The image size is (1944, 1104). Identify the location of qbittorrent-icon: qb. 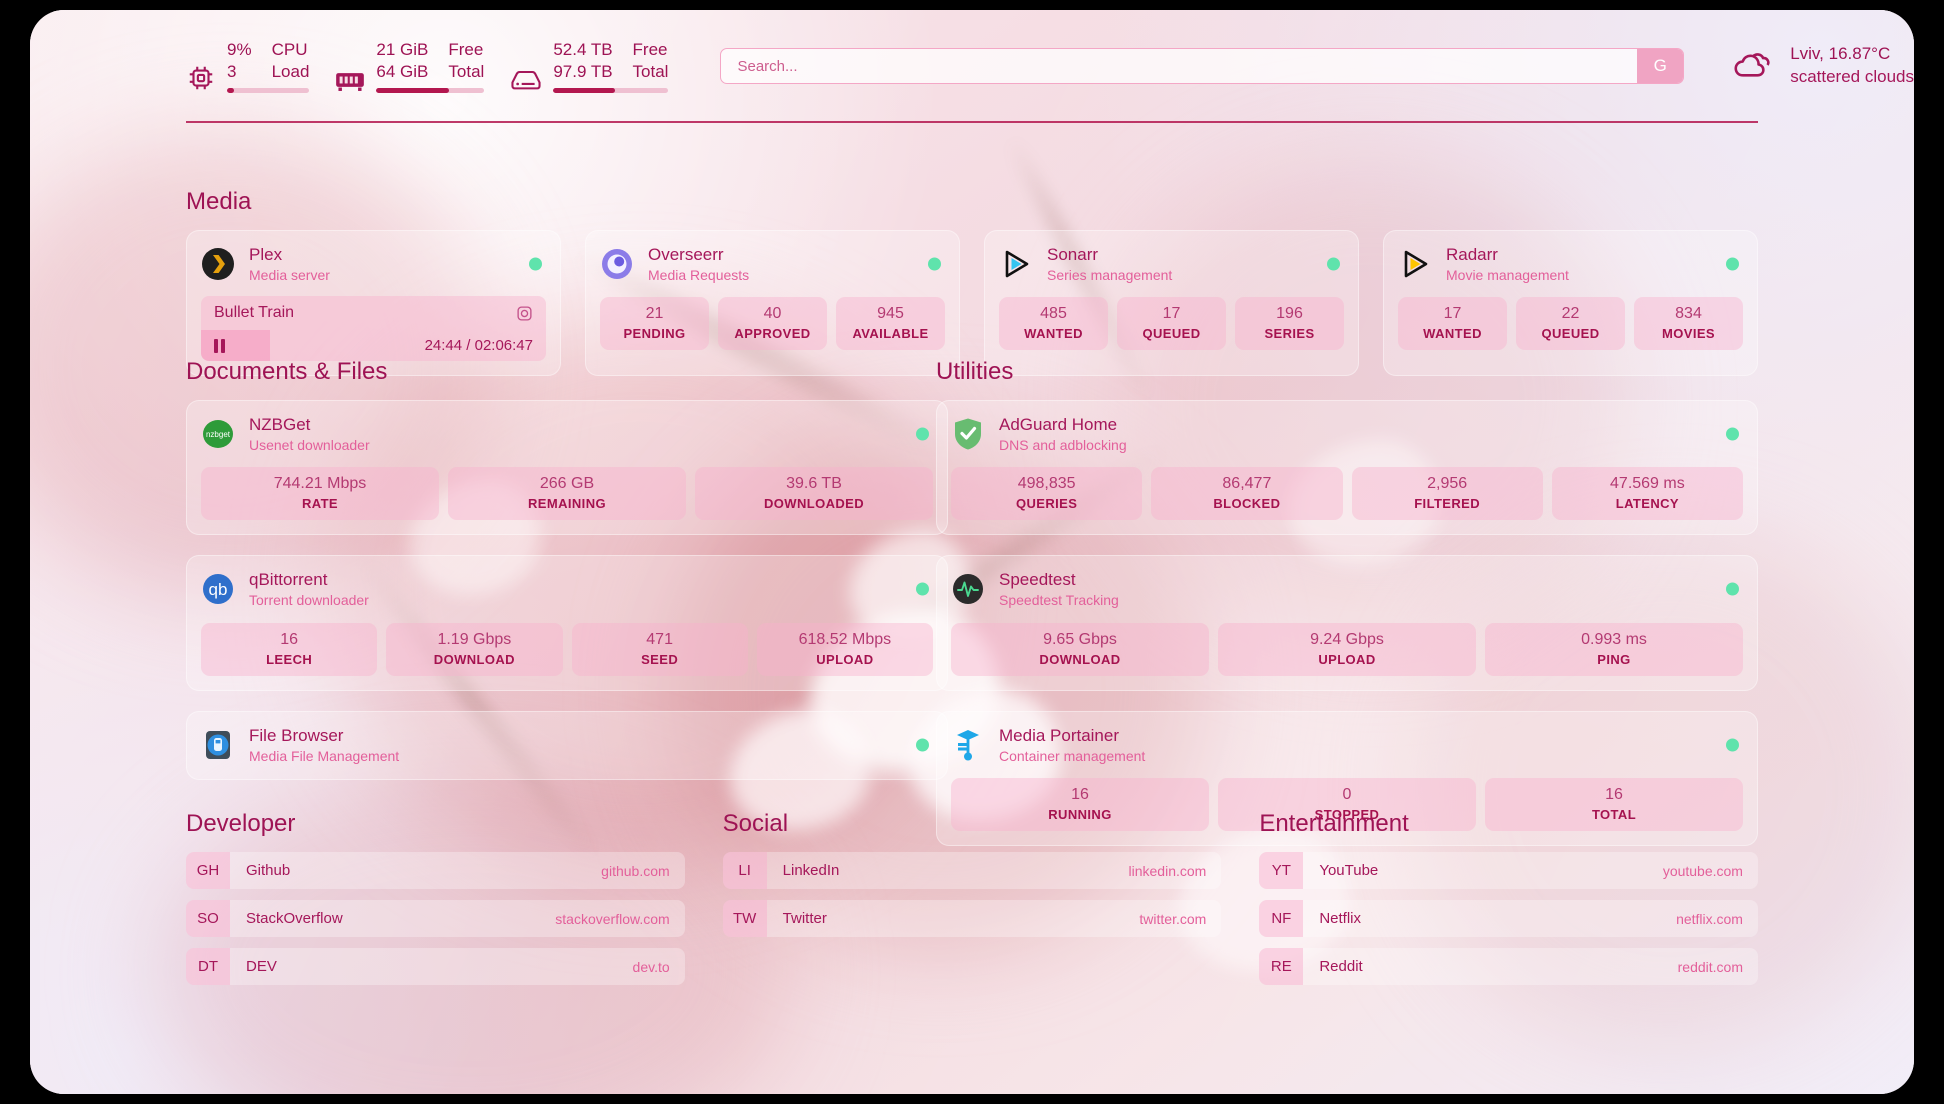
(218, 589).